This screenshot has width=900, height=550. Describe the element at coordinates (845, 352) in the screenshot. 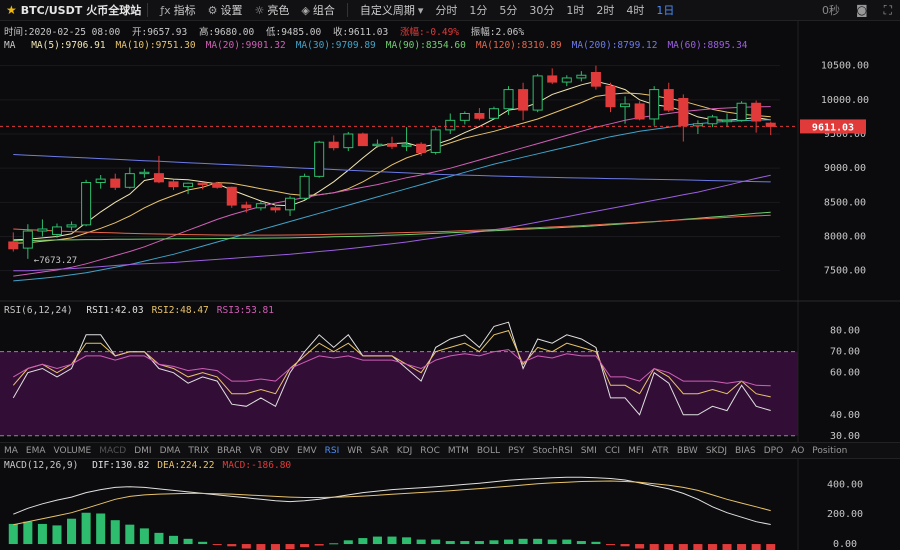

I see `rsi-tick-label: 70.00` at that location.